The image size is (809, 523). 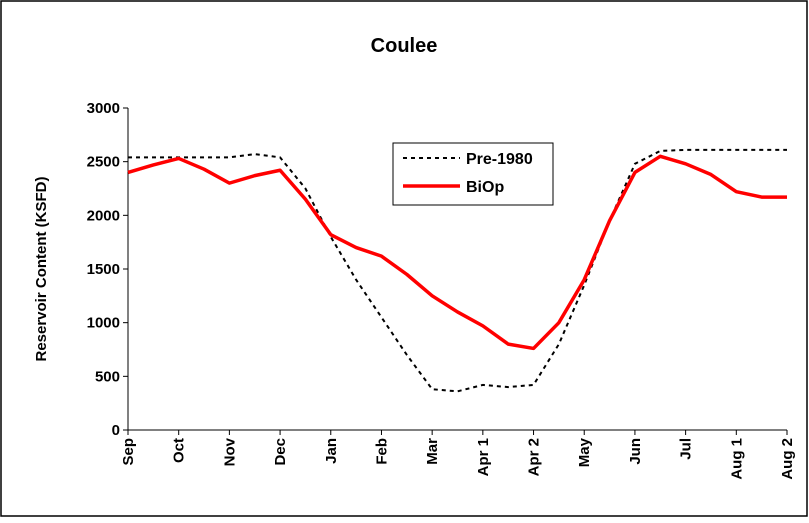 I want to click on x-tick-label: May, so click(x=584, y=452).